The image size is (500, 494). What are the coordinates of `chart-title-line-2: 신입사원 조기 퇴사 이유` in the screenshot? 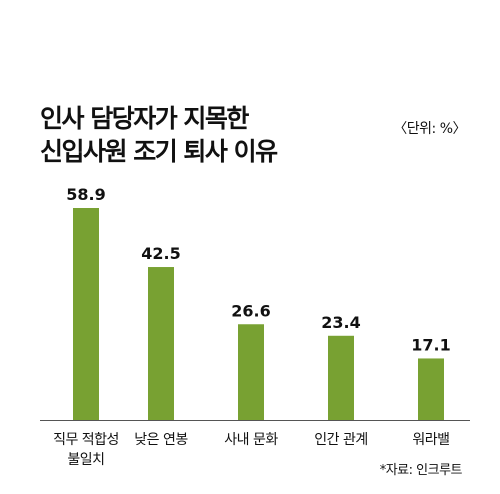 It's located at (159, 151).